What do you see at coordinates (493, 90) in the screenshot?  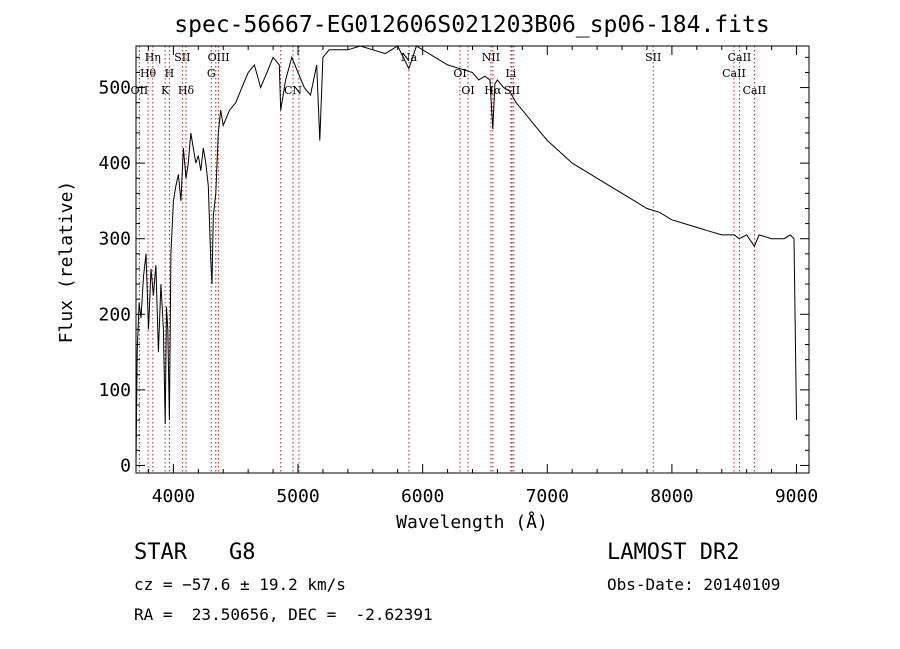 I see `line-marker-label: Hα` at bounding box center [493, 90].